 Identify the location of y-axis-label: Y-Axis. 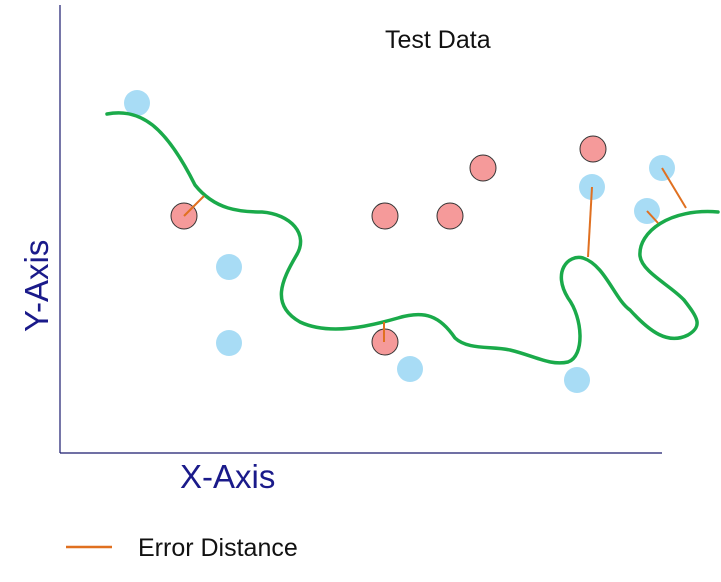
(36, 286).